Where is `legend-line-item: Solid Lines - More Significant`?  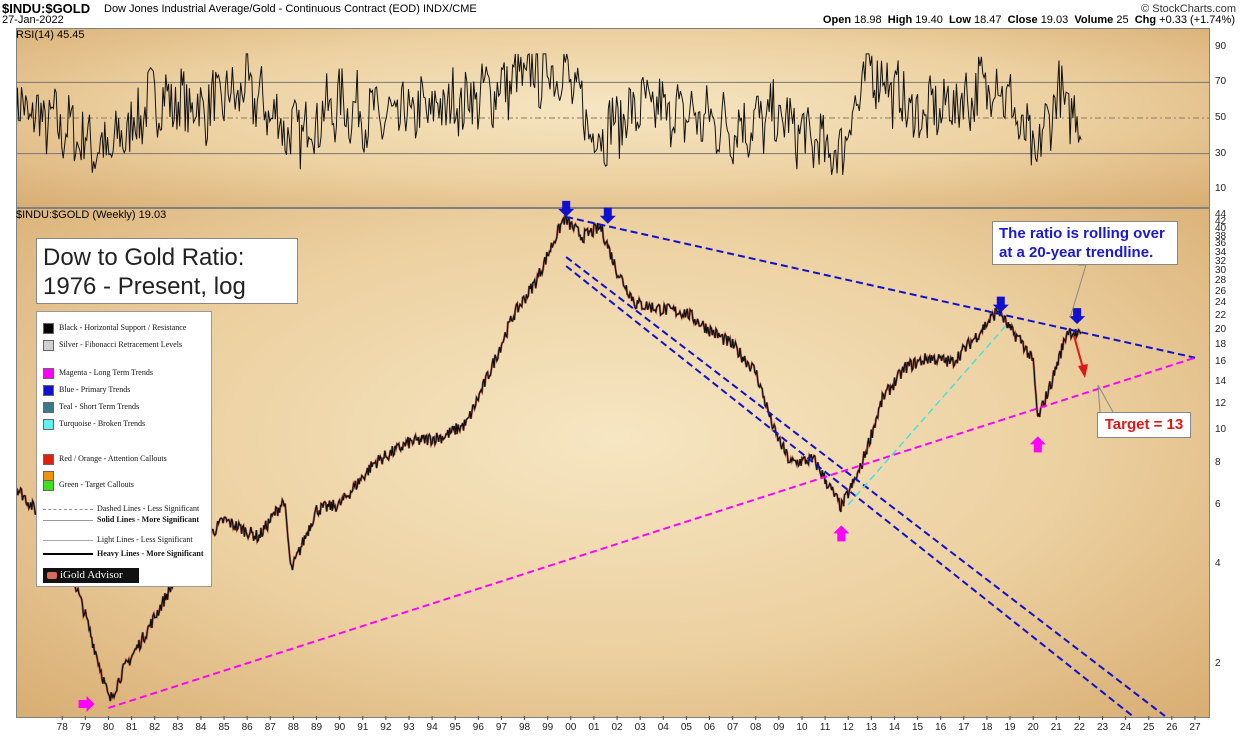
legend-line-item: Solid Lines - More Significant is located at coordinates (121, 520).